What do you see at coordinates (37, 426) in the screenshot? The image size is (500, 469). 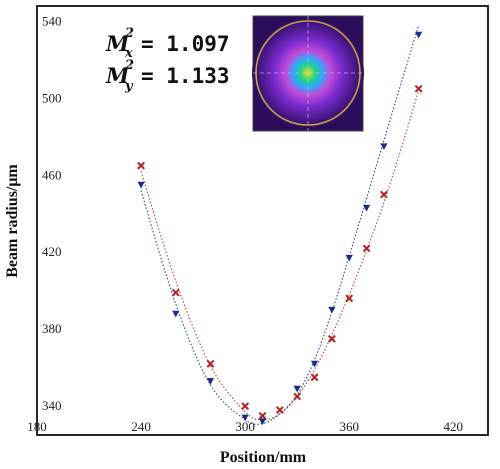 I see `x-tick-label: 180` at bounding box center [37, 426].